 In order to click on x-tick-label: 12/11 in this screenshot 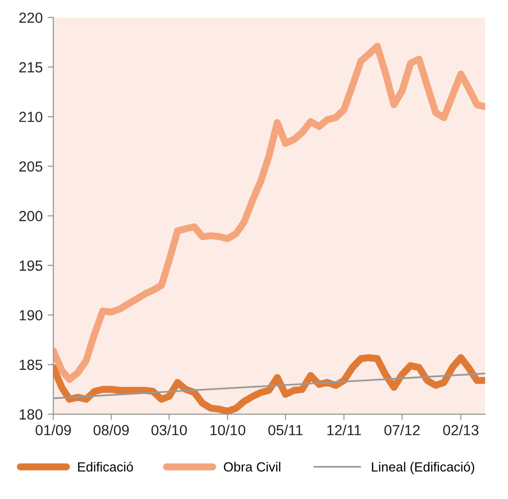, I will do `click(344, 430)`.